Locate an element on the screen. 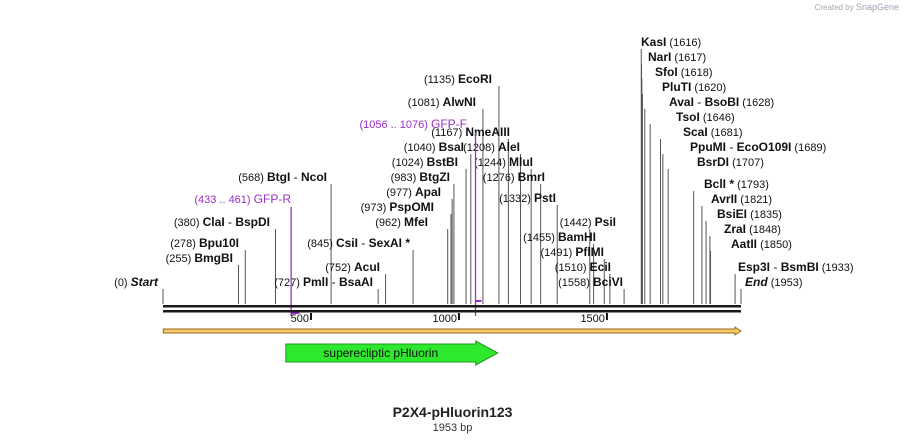  site-label: (1135) EcoRI is located at coordinates (458, 79).